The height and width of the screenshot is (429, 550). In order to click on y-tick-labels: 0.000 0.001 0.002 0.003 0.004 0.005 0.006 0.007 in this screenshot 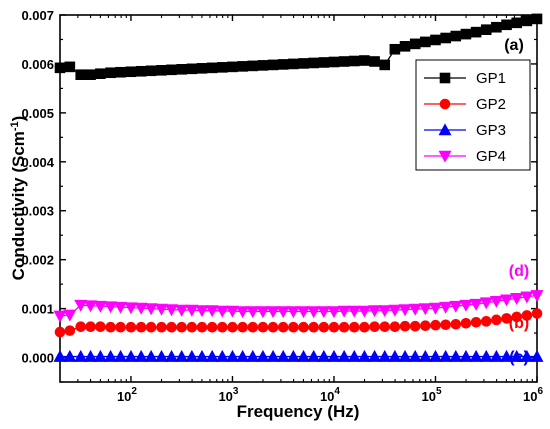, I will do `click(37, 187)`.